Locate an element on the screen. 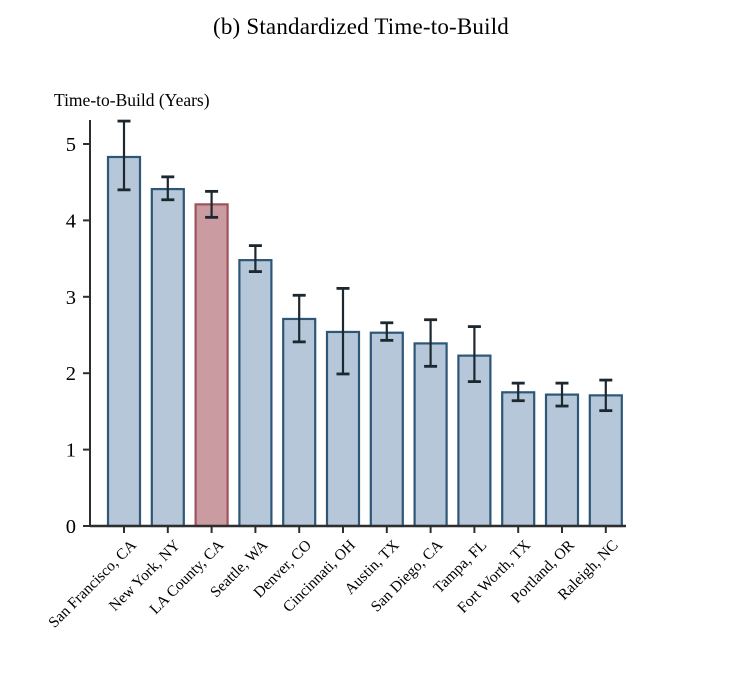  y-tick-label-2: 2 is located at coordinates (71, 374).